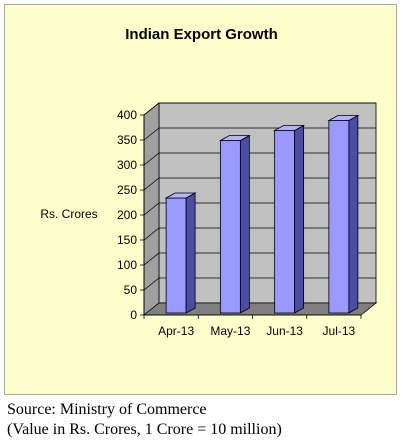 The height and width of the screenshot is (448, 403). What do you see at coordinates (339, 331) in the screenshot?
I see `x-tick-label: Jul-13` at bounding box center [339, 331].